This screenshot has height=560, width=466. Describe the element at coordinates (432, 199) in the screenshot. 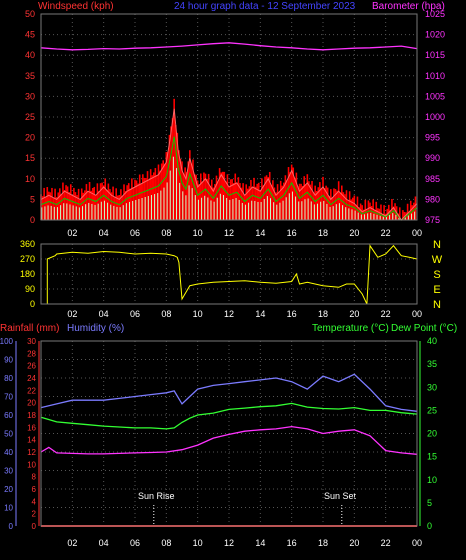

I see `baro-ytick-980: 980` at that location.